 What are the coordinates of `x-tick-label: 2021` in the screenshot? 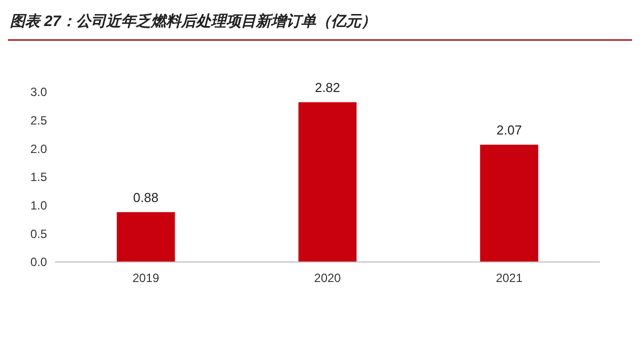 It's located at (509, 278).